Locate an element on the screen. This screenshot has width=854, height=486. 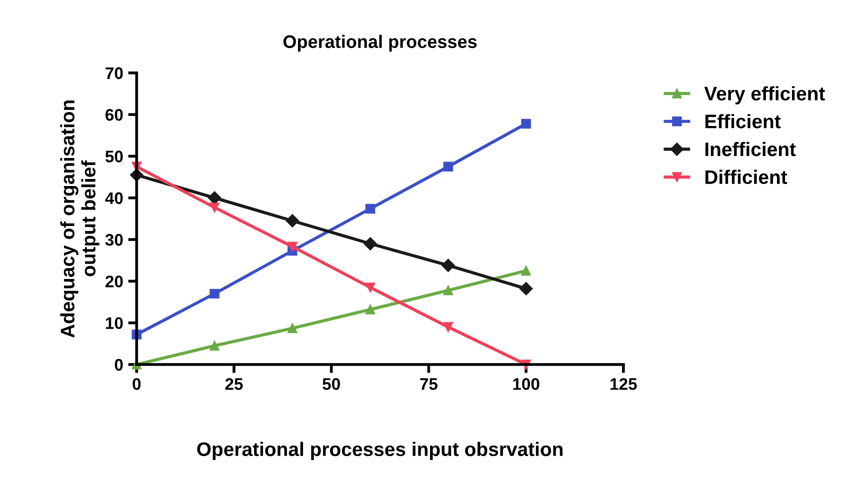
y-tick-label: 70 is located at coordinates (114, 73).